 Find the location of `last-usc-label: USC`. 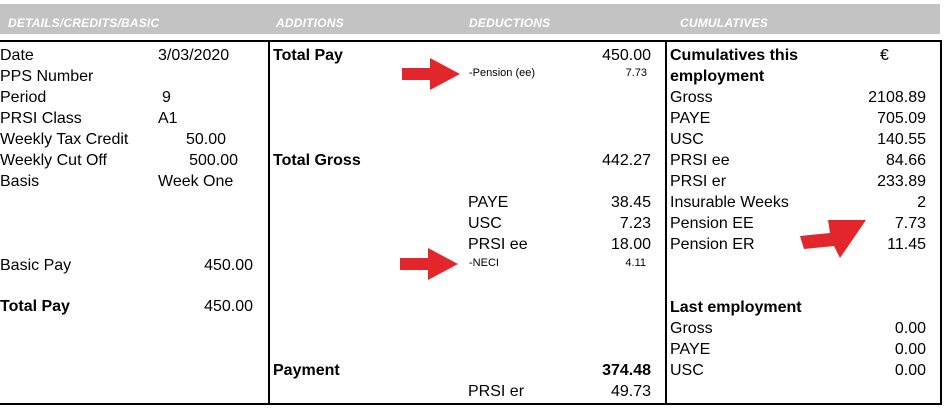

last-usc-label: USC is located at coordinates (687, 370).